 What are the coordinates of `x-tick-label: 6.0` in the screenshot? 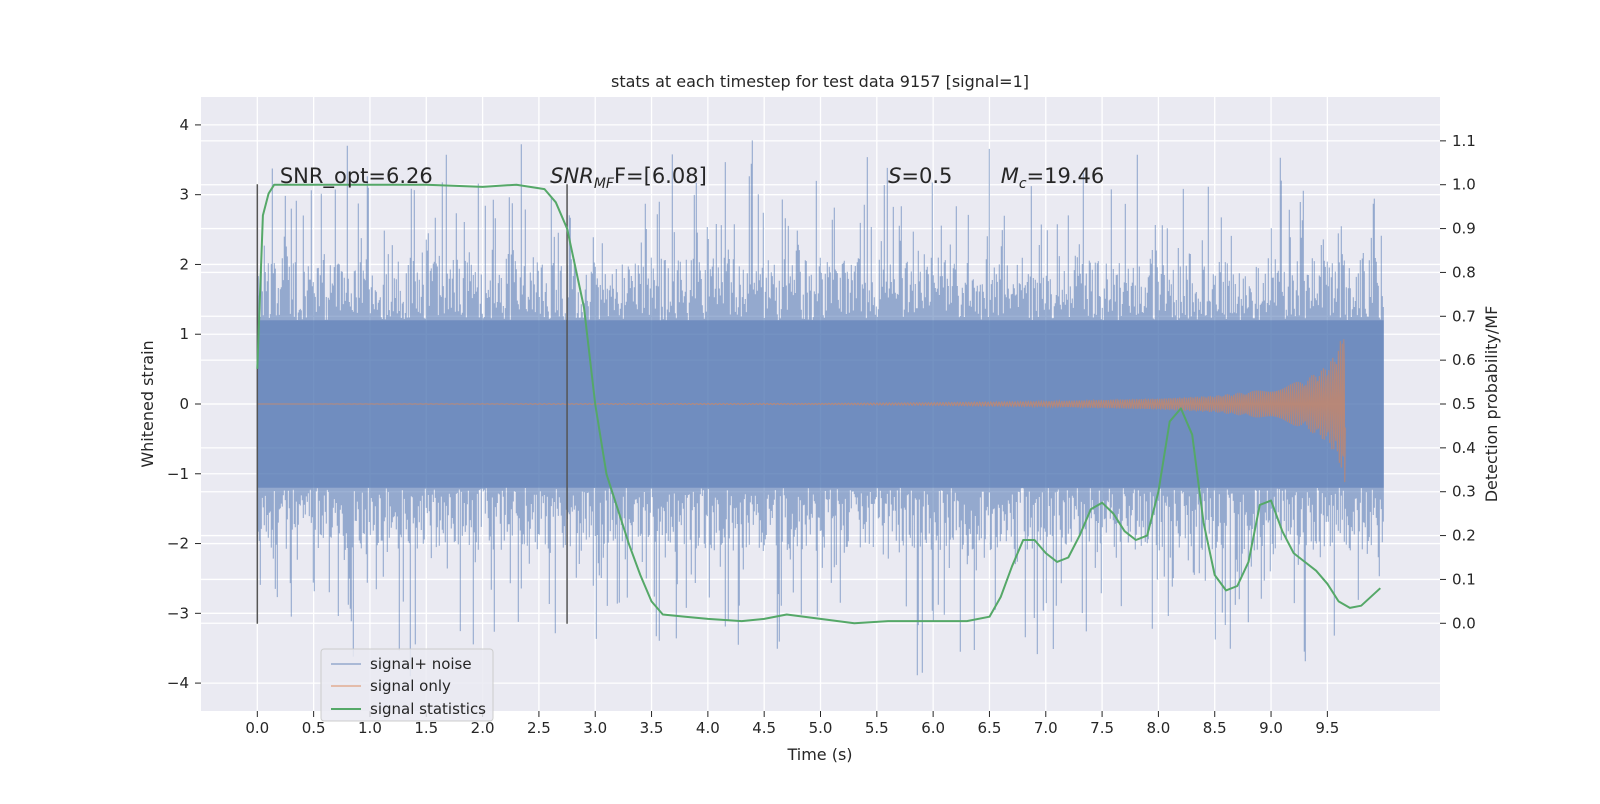 It's located at (933, 728).